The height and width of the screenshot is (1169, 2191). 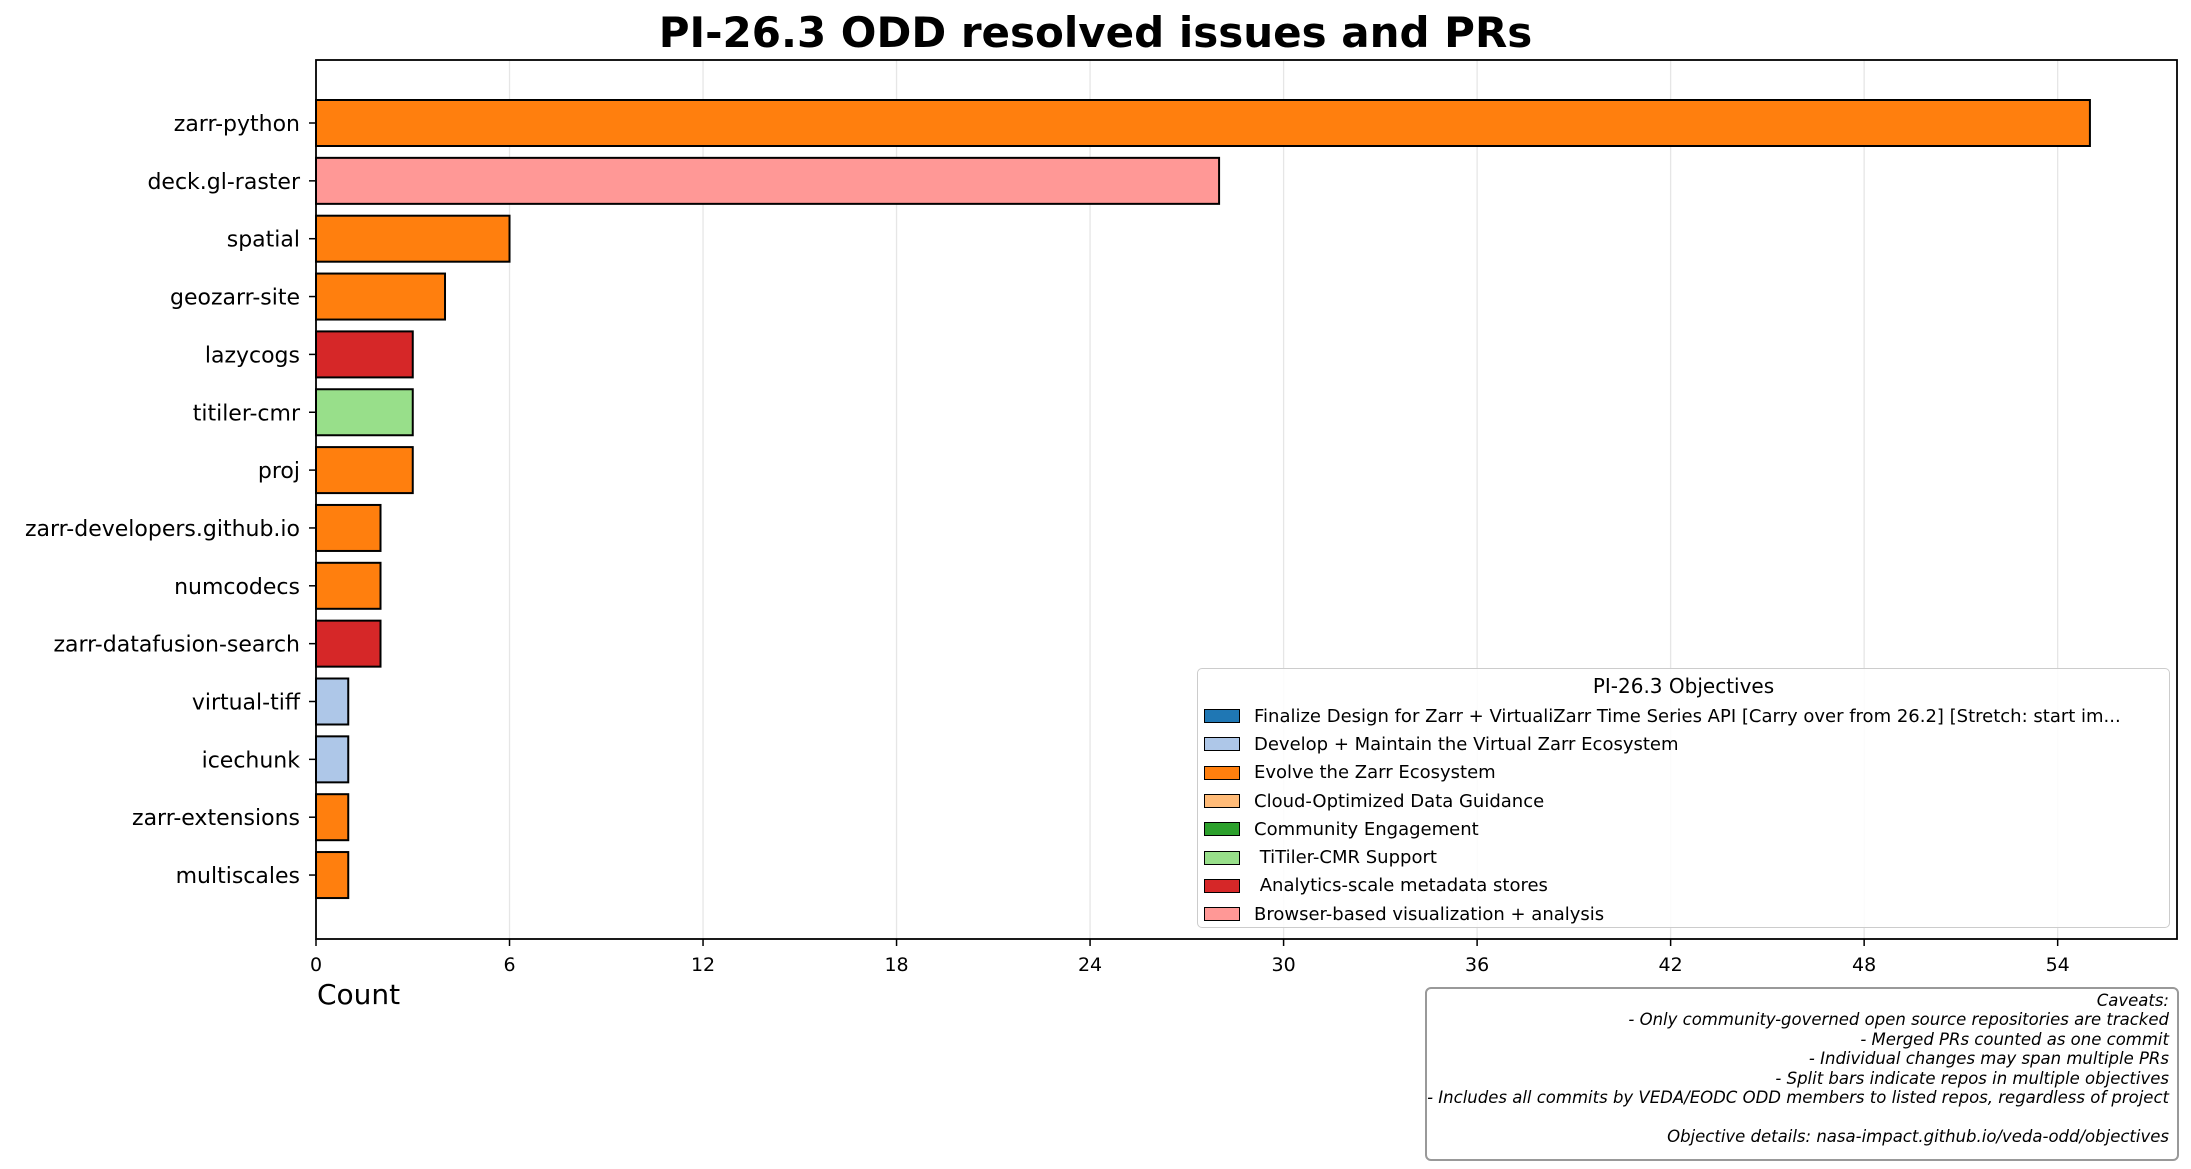 I want to click on x-tick-label: 12, so click(x=703, y=965).